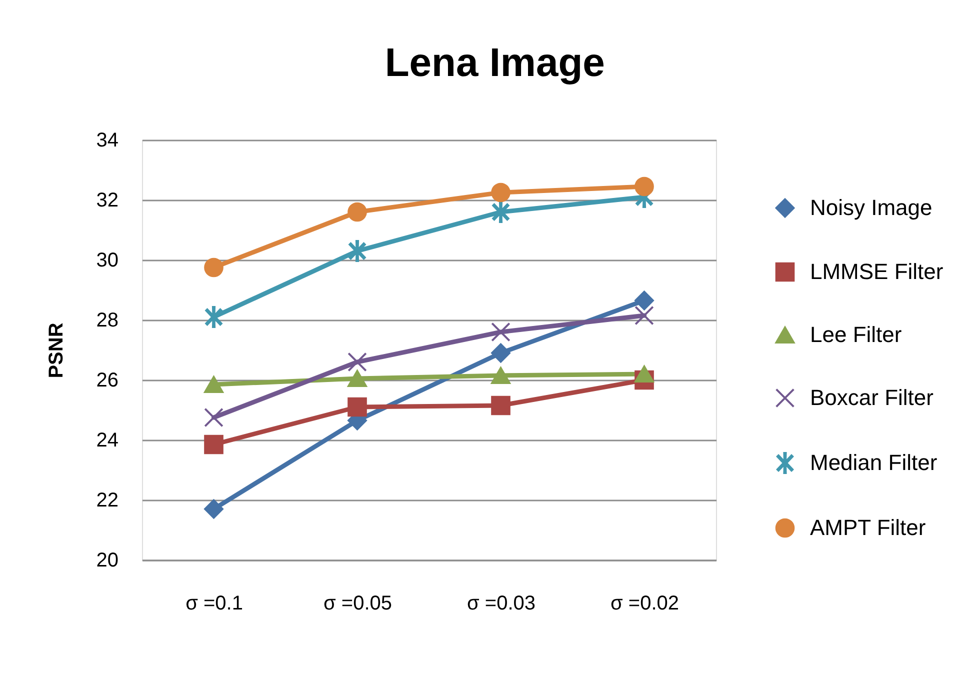 This screenshot has height=700, width=956. What do you see at coordinates (107, 501) in the screenshot?
I see `y-tick-label: 22` at bounding box center [107, 501].